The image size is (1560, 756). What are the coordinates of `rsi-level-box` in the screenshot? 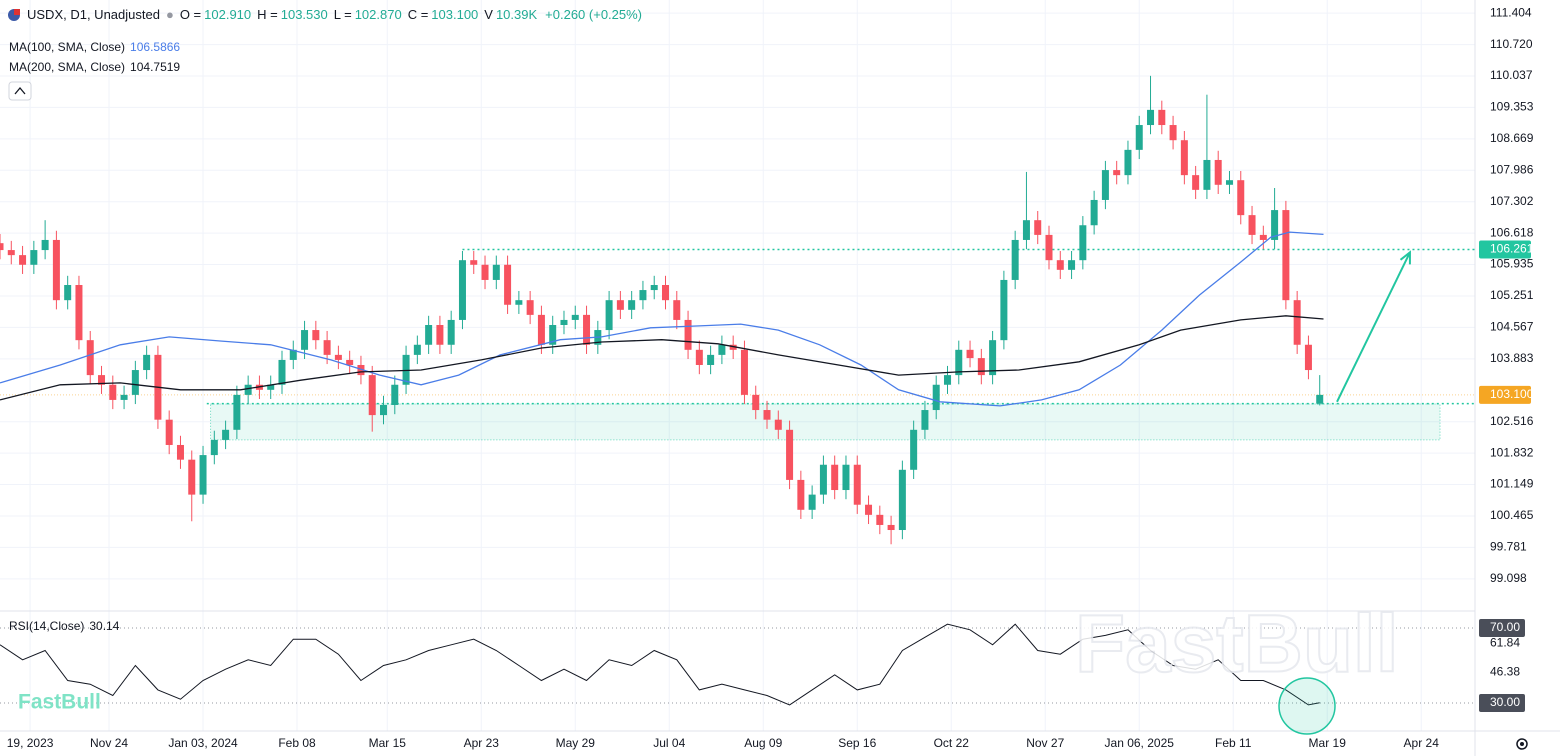 It's located at (1502, 627).